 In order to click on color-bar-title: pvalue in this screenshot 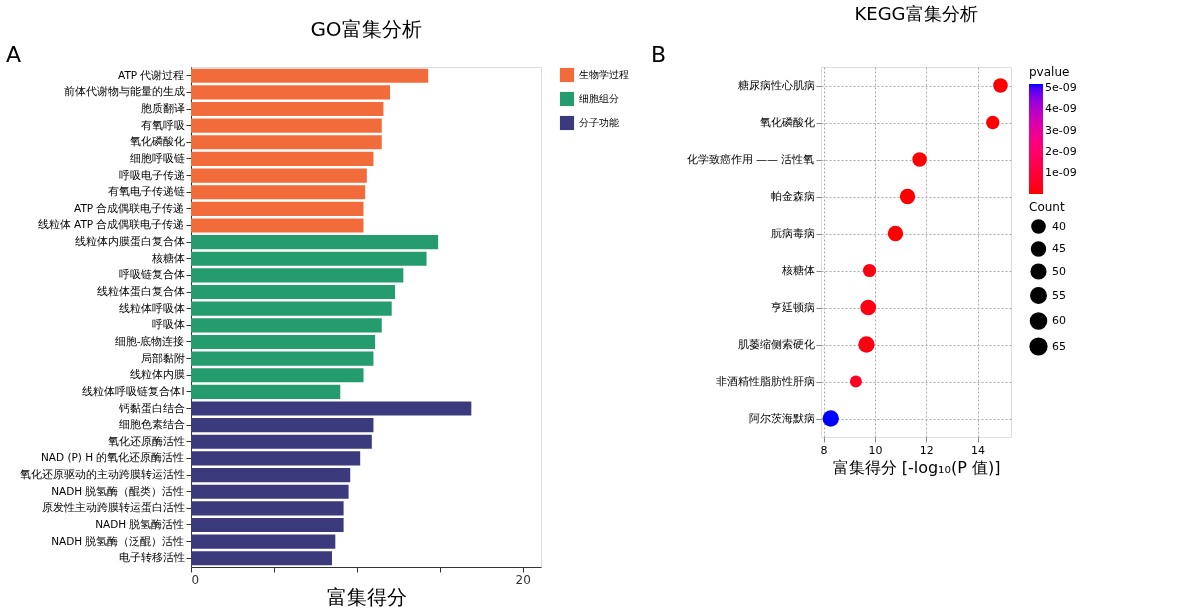, I will do `click(1049, 72)`.